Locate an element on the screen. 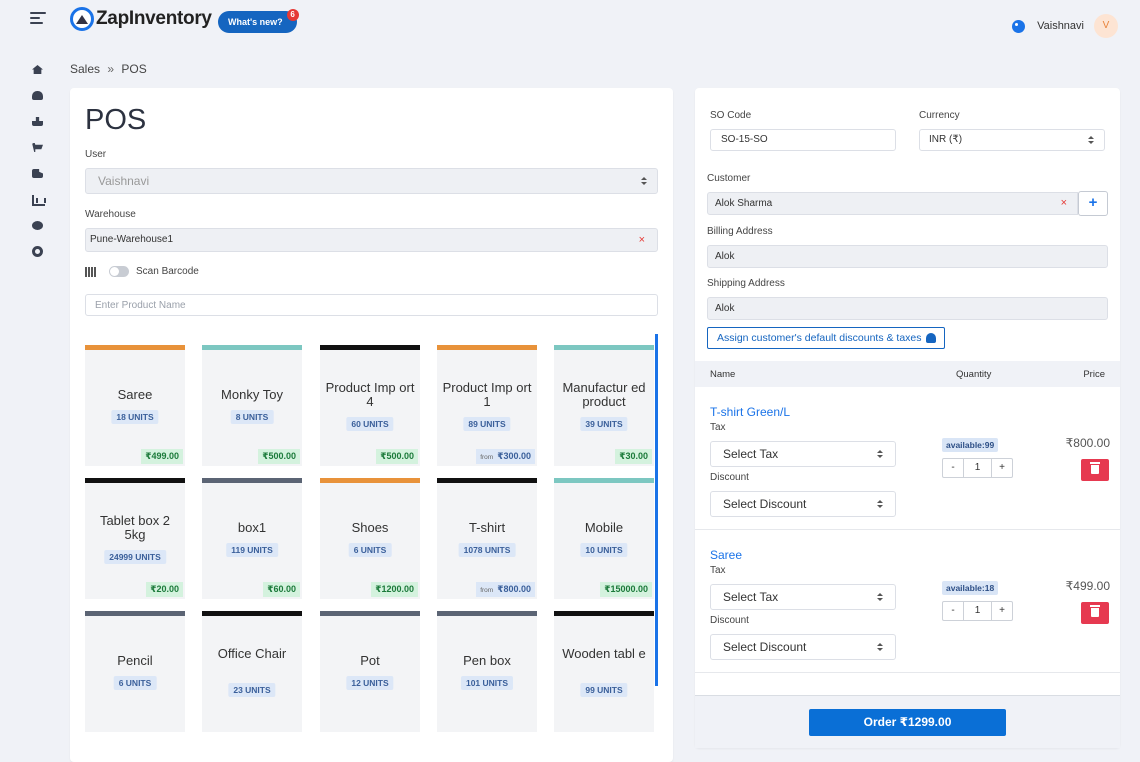  currency-select: INR (₹) is located at coordinates (1012, 140).